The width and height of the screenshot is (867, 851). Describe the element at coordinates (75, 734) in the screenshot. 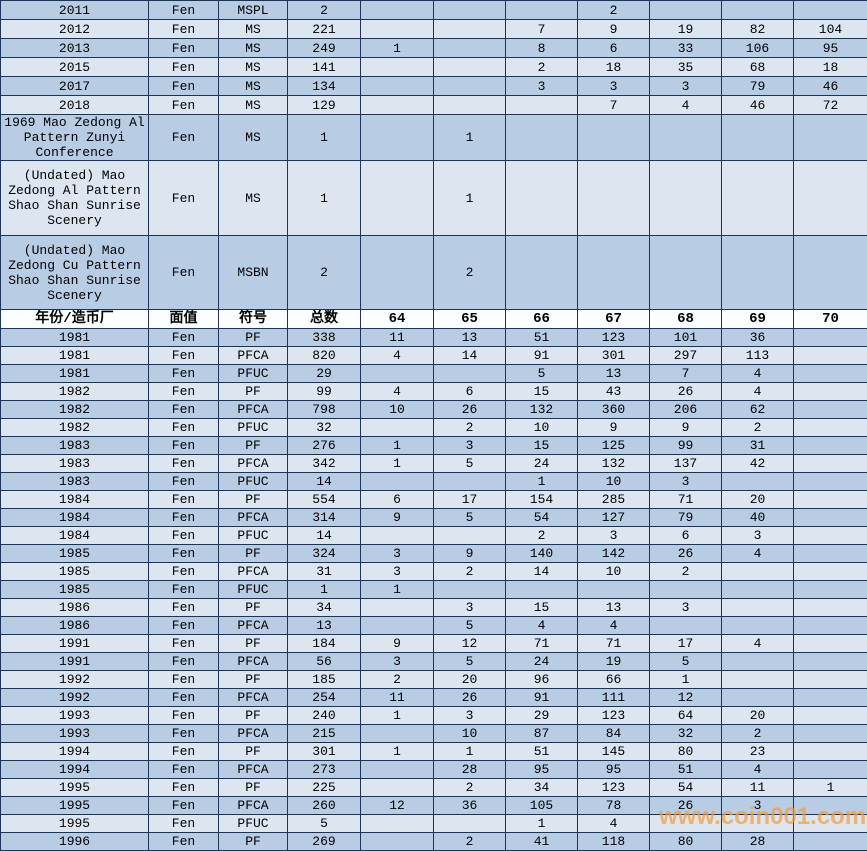

I see `year-mint-cell: 1993` at that location.